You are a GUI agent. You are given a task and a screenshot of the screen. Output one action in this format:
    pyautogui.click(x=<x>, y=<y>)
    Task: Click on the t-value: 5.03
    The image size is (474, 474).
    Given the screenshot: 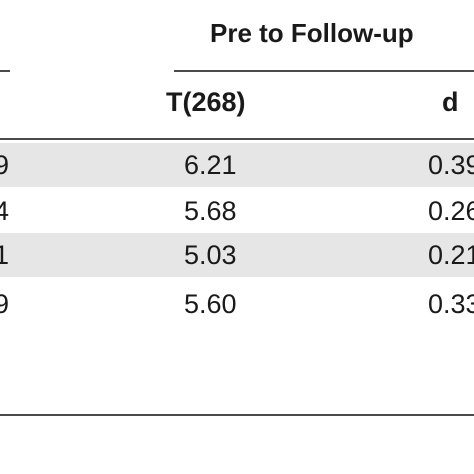 What is the action you would take?
    pyautogui.click(x=210, y=255)
    